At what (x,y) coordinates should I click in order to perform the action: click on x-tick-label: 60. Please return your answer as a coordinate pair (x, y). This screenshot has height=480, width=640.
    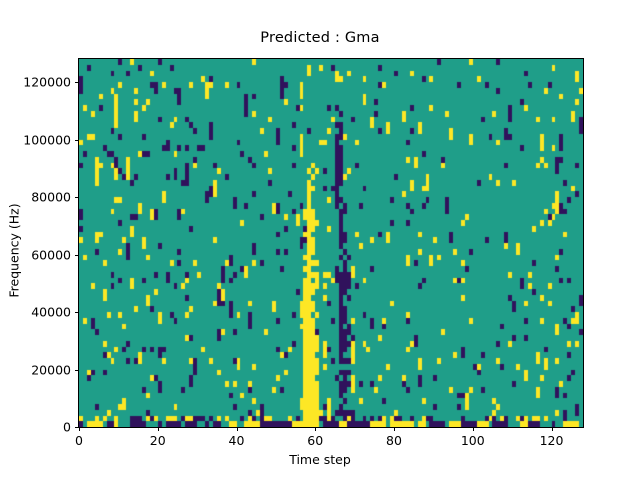
    Looking at the image, I should click on (315, 440).